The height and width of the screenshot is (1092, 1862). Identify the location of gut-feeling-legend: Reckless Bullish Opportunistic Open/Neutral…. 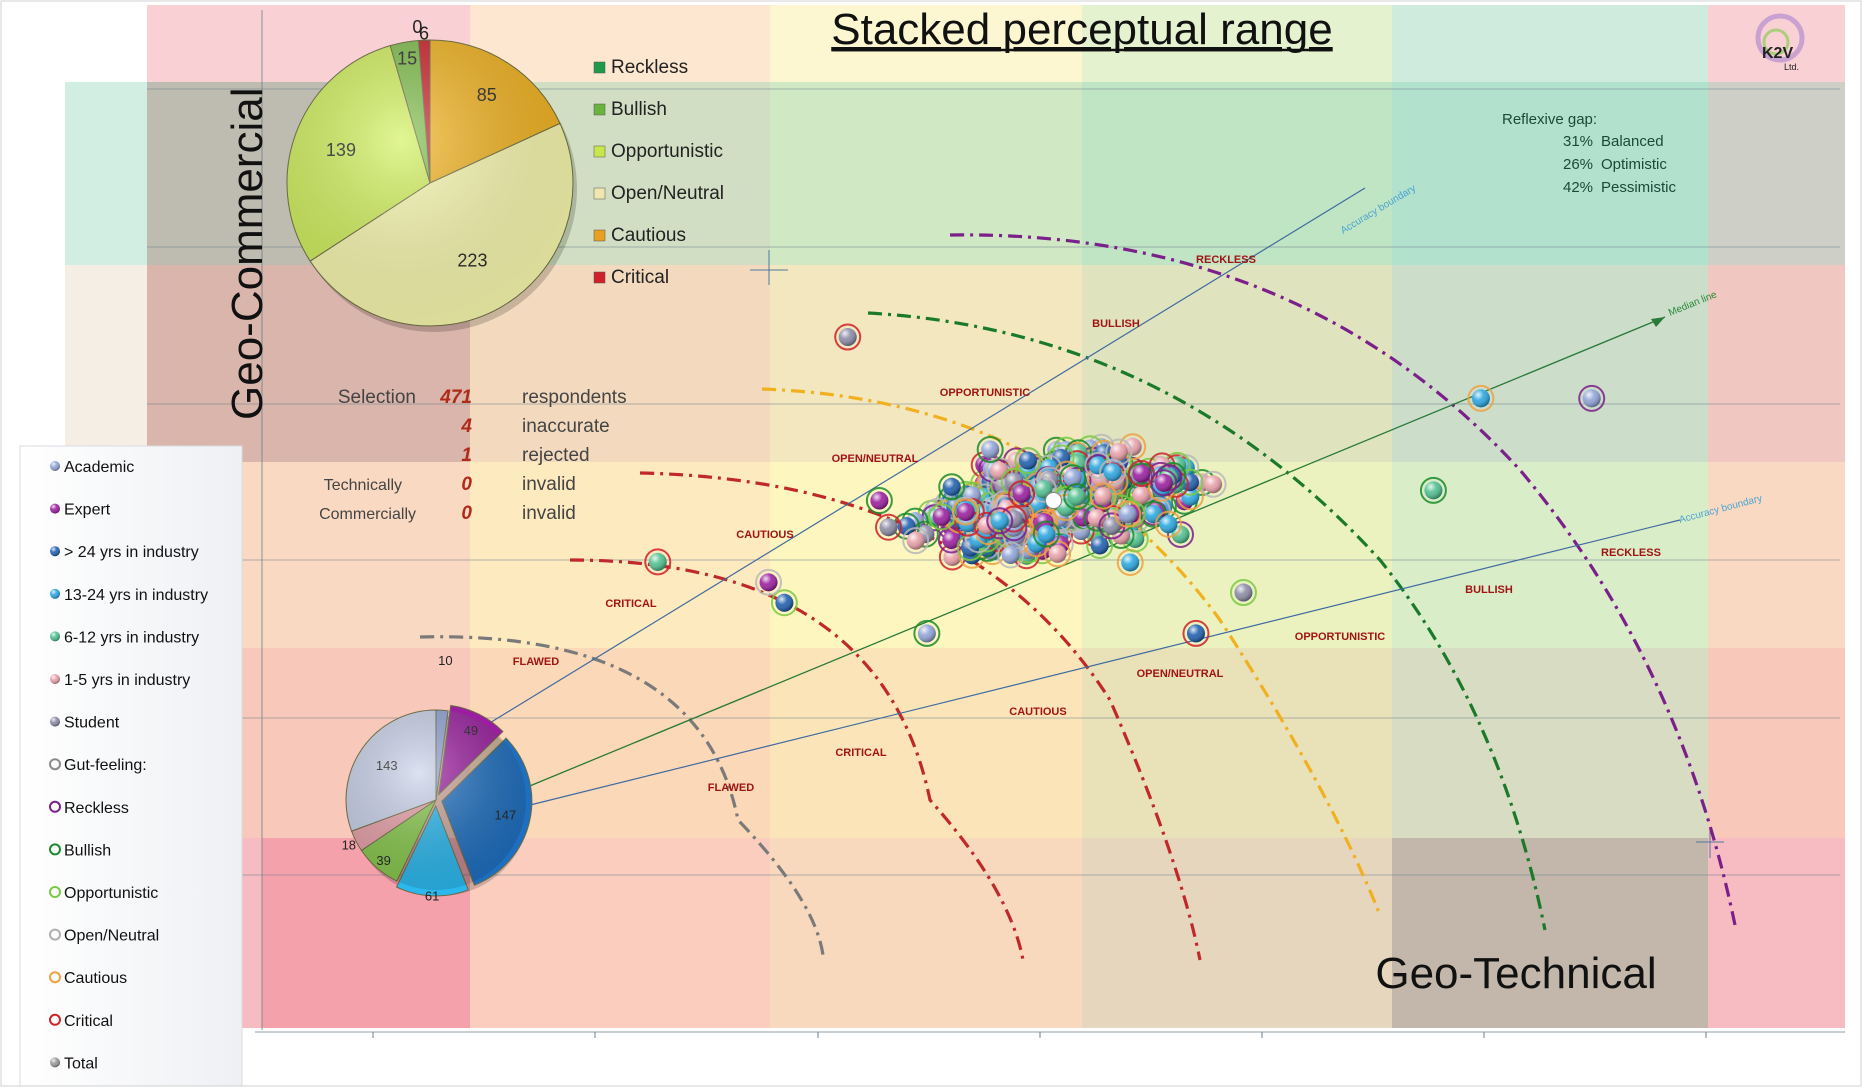
(658, 172).